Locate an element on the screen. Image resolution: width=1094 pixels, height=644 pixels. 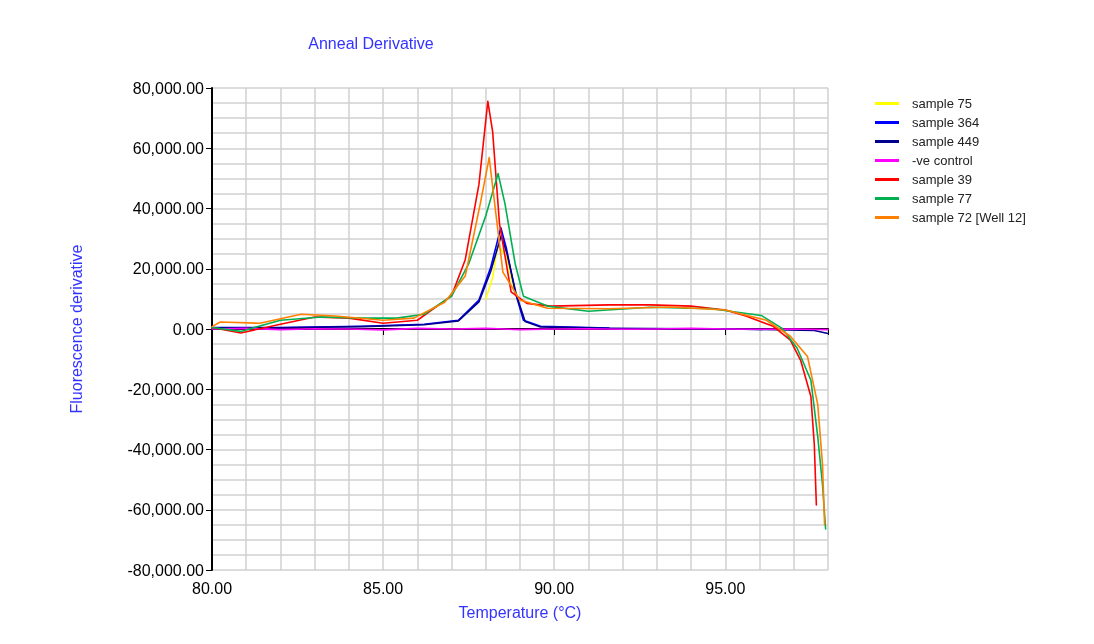
x-axis-title: Temperature (°C) is located at coordinates (520, 612).